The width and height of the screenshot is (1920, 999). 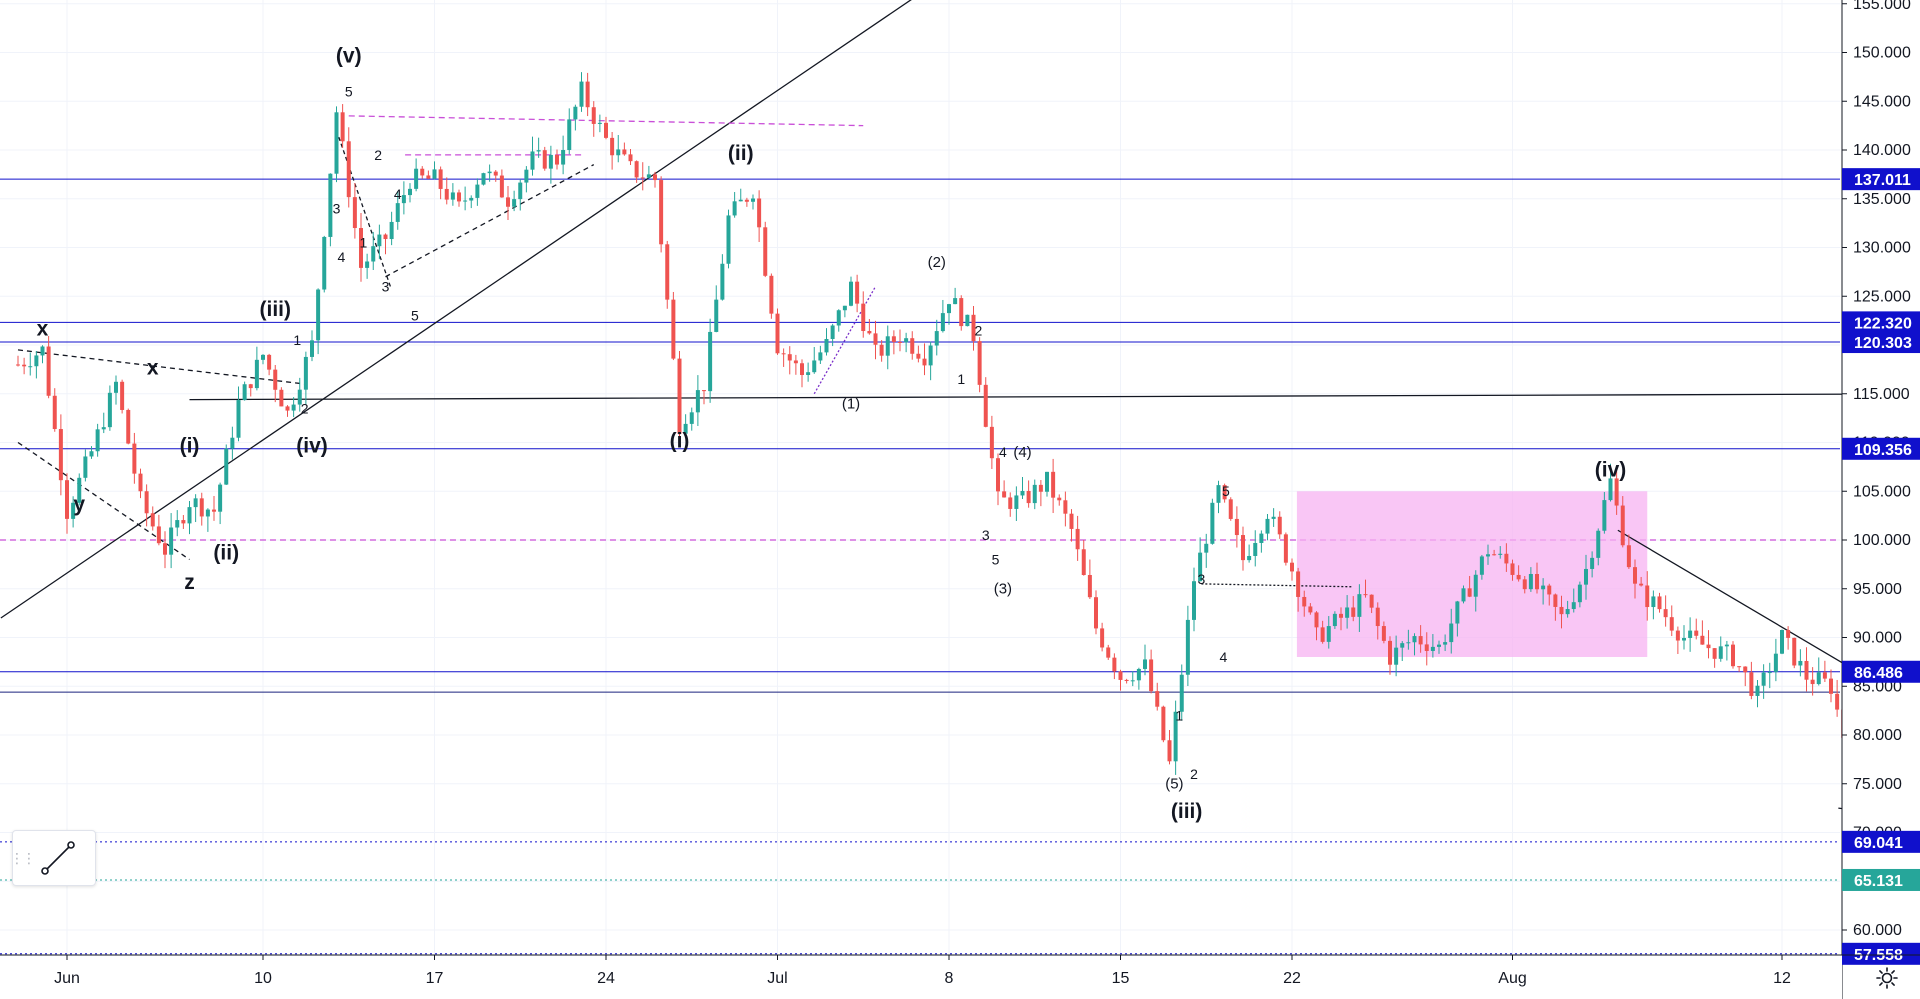 I want to click on price-tick-label: 105.000, so click(x=1882, y=491).